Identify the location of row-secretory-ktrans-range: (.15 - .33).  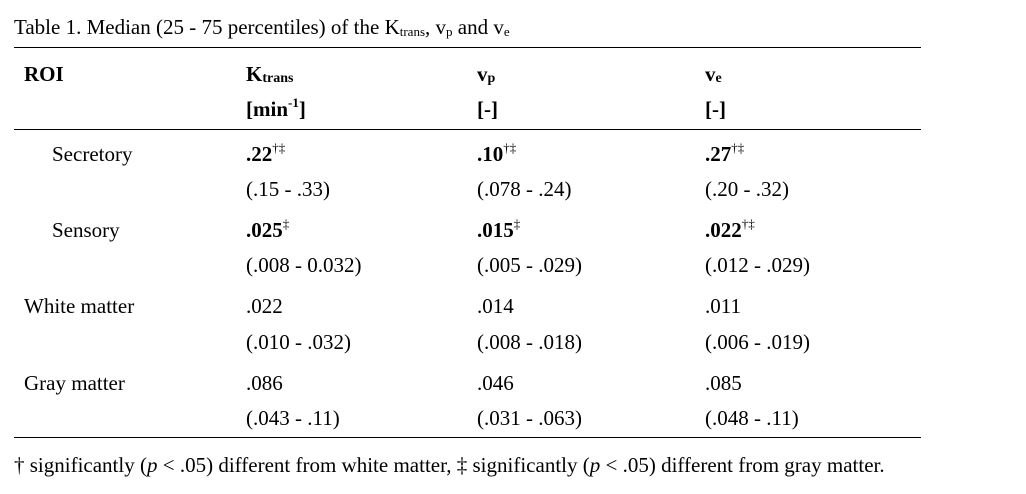
(288, 189).